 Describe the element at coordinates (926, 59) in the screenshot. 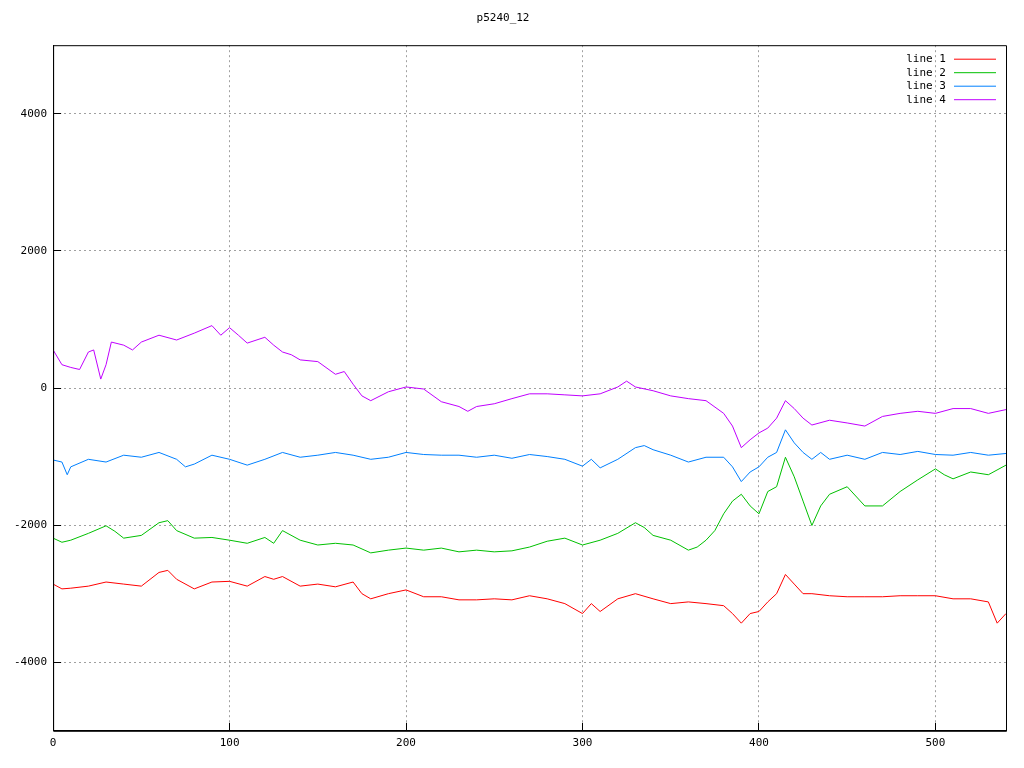

I see `legend-label: line 1` at that location.